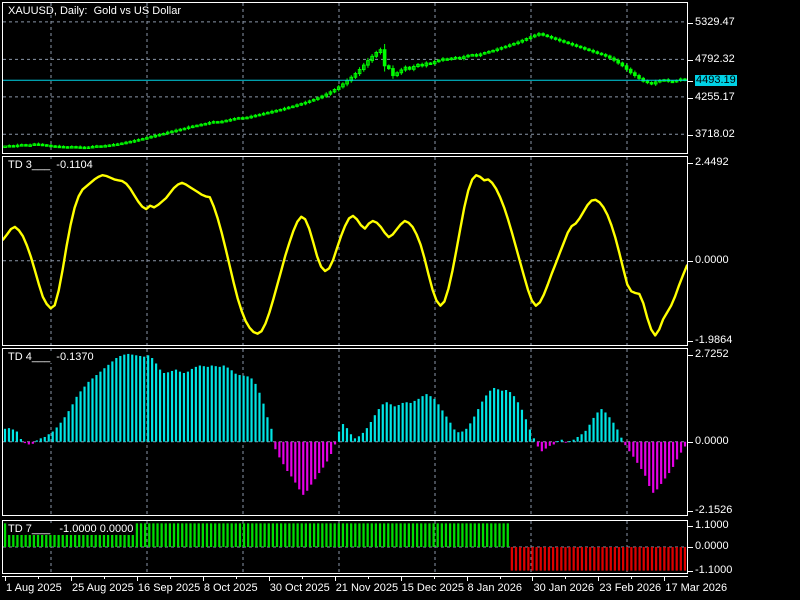  Describe the element at coordinates (102, 588) in the screenshot. I see `date-axis-label: 25 Aug 2025` at that location.